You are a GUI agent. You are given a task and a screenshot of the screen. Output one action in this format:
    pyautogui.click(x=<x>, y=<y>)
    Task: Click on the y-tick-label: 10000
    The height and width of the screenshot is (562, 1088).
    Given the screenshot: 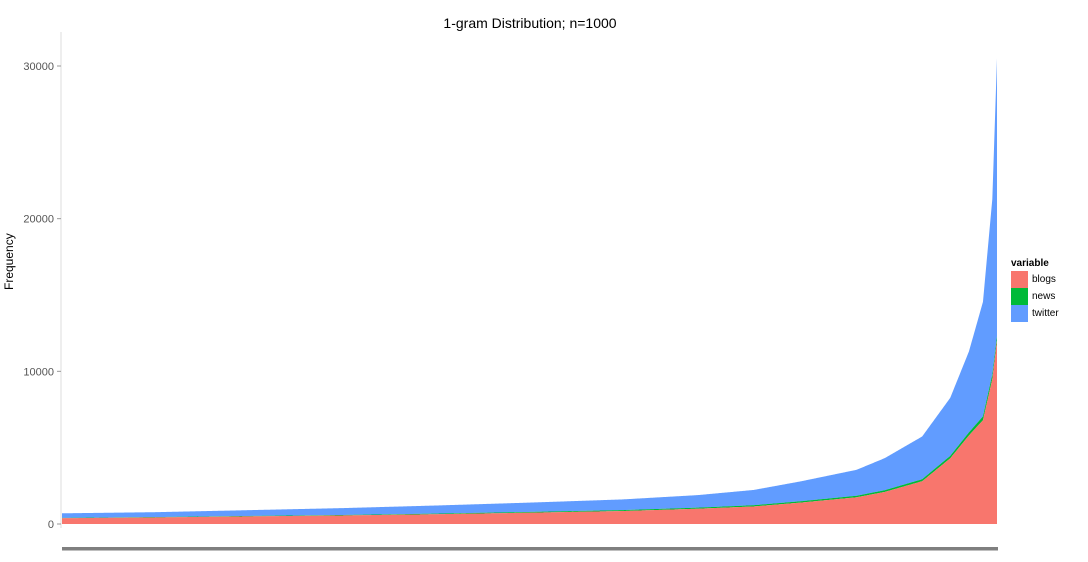 What is the action you would take?
    pyautogui.click(x=38, y=372)
    